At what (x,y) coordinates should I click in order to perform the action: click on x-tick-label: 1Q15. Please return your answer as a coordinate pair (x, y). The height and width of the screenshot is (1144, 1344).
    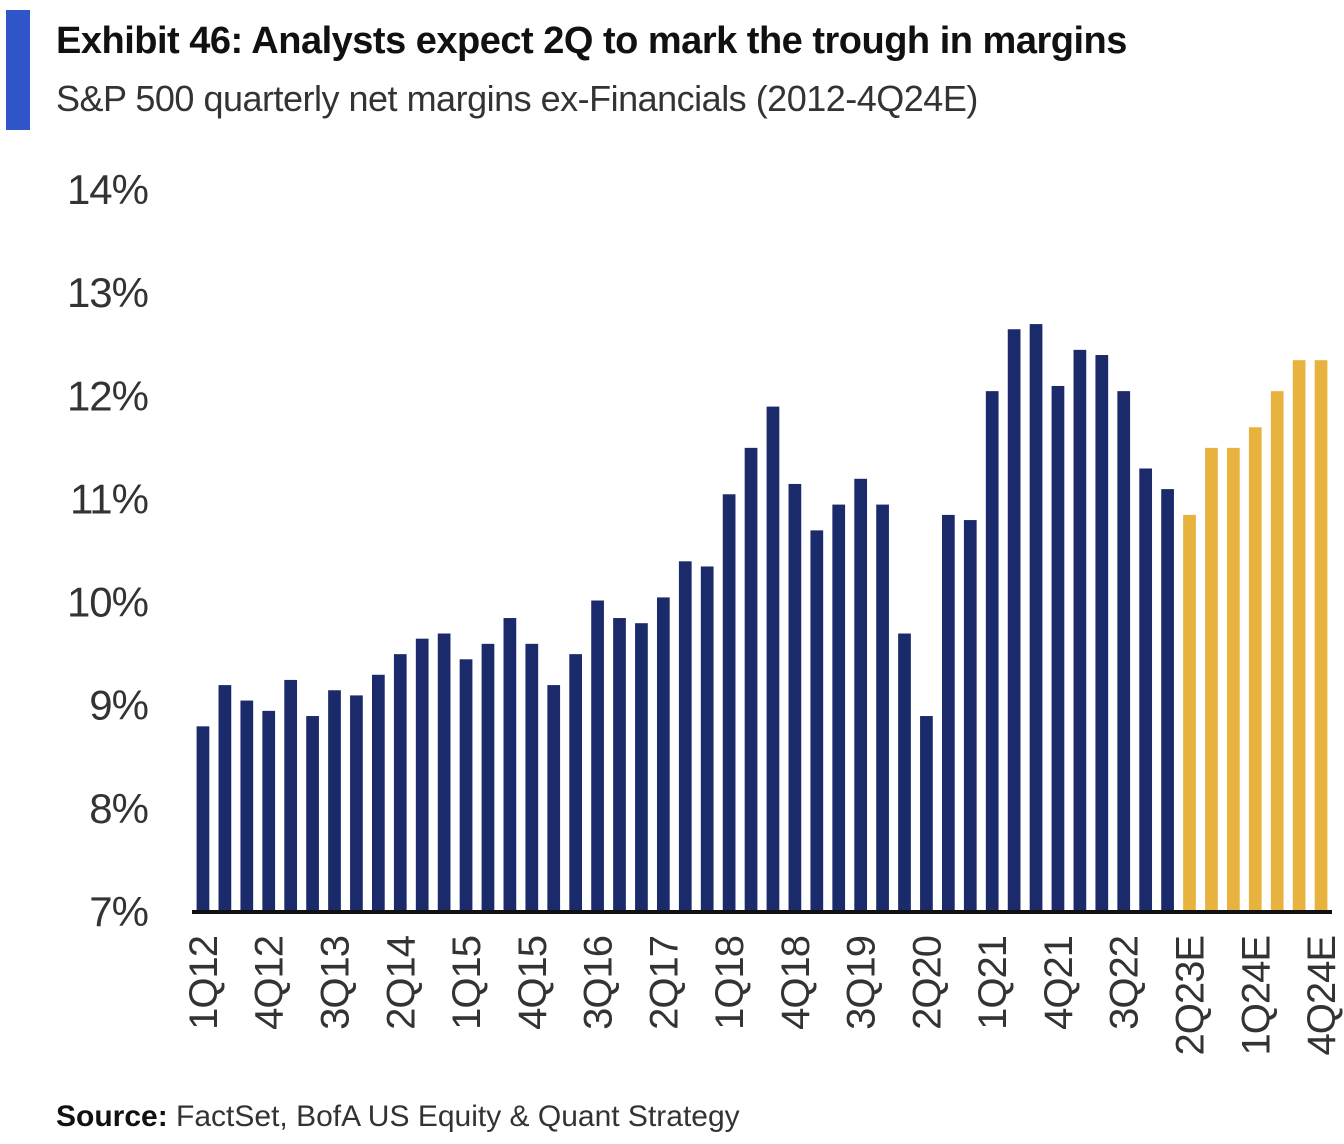
    Looking at the image, I should click on (467, 983).